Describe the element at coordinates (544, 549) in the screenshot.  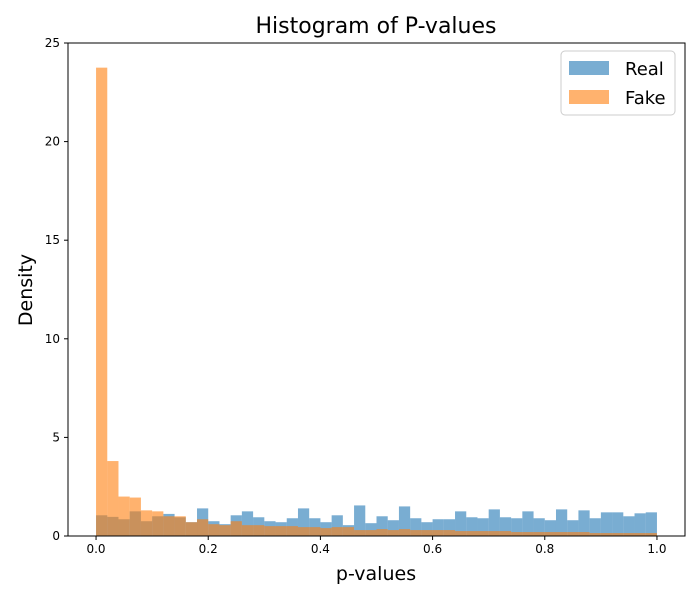
I see `x-tick-label: 0.8` at that location.